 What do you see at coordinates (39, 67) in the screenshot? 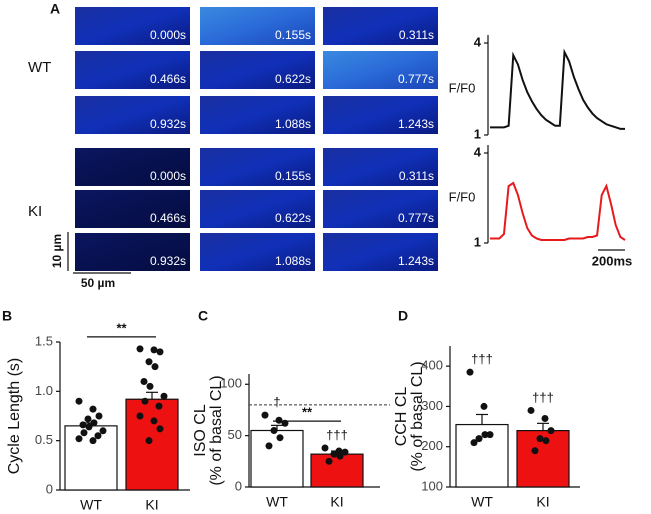
I see `group-label: WT` at bounding box center [39, 67].